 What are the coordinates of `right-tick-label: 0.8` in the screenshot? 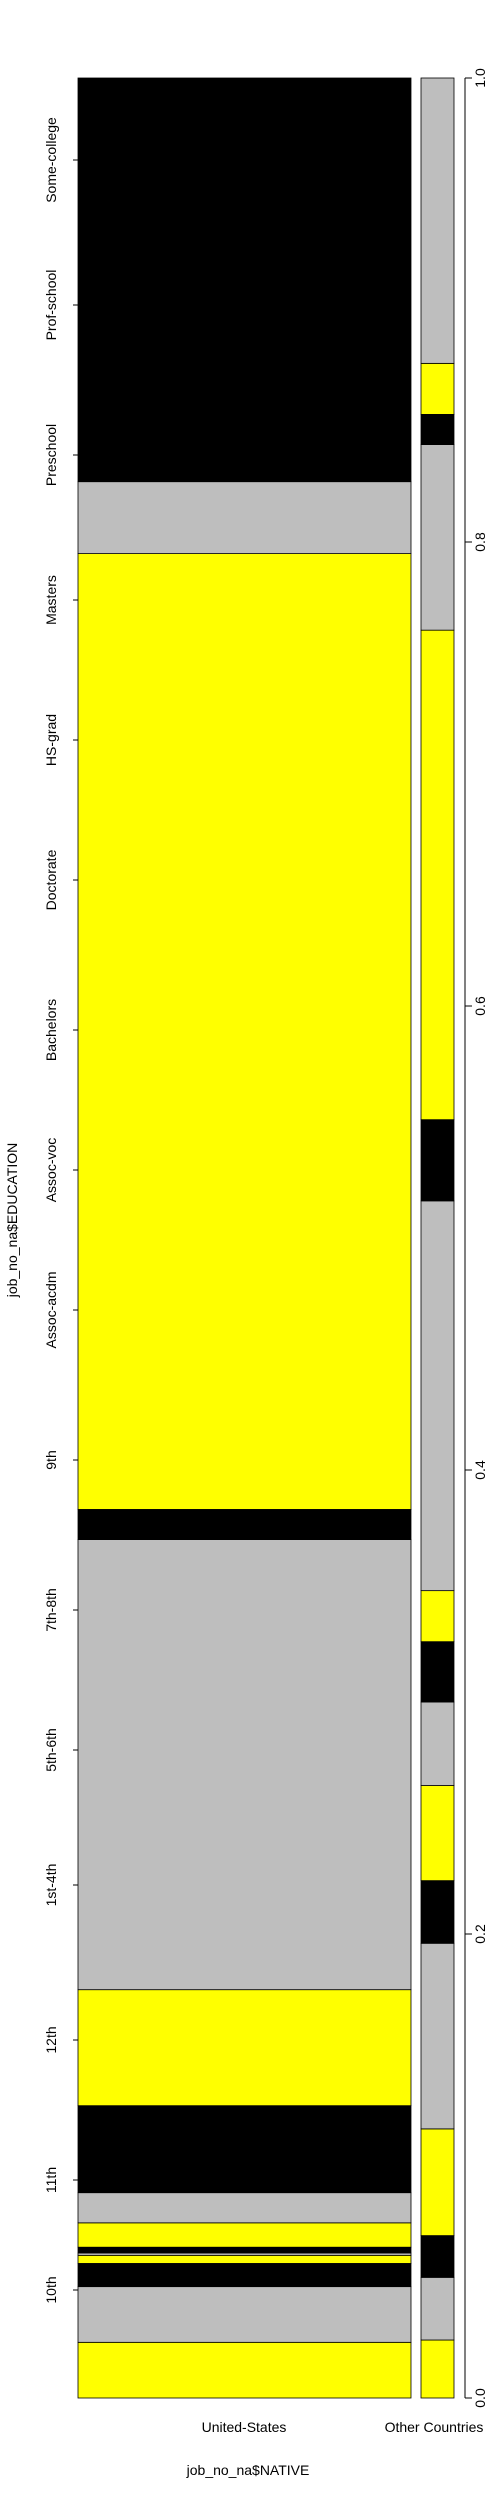 It's located at (480, 542).